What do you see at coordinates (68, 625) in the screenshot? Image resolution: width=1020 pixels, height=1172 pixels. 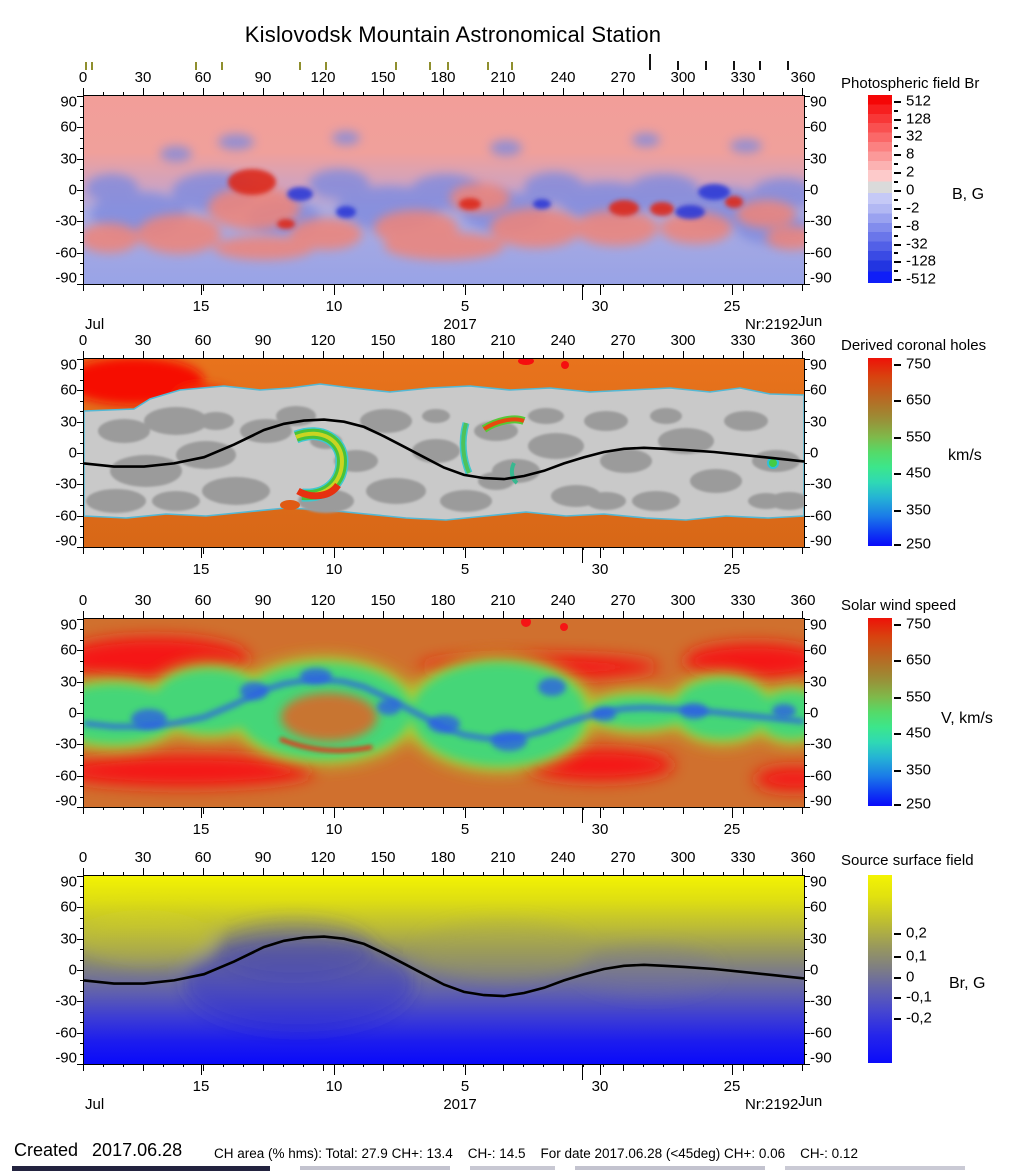 I see `lat-tick-label: 90` at bounding box center [68, 625].